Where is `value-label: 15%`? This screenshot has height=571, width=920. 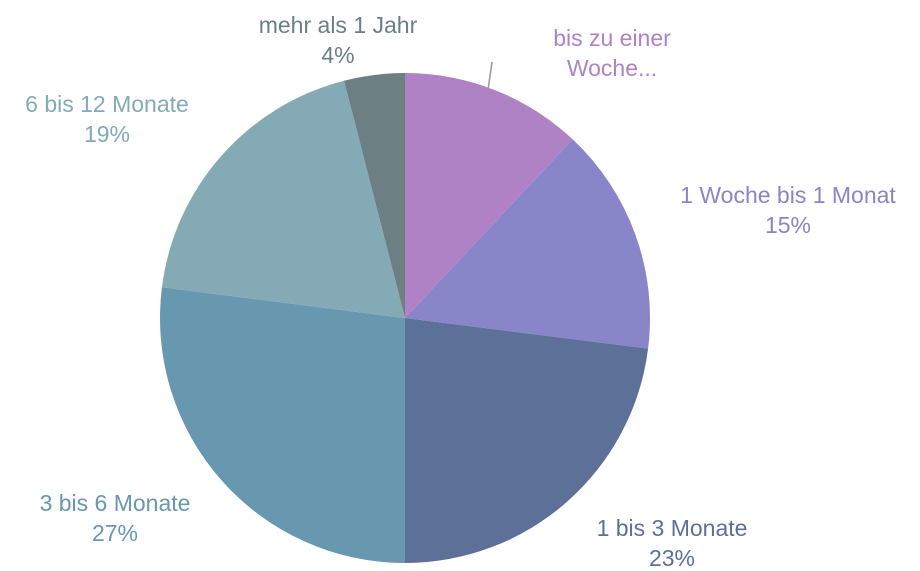
value-label: 15% is located at coordinates (788, 225).